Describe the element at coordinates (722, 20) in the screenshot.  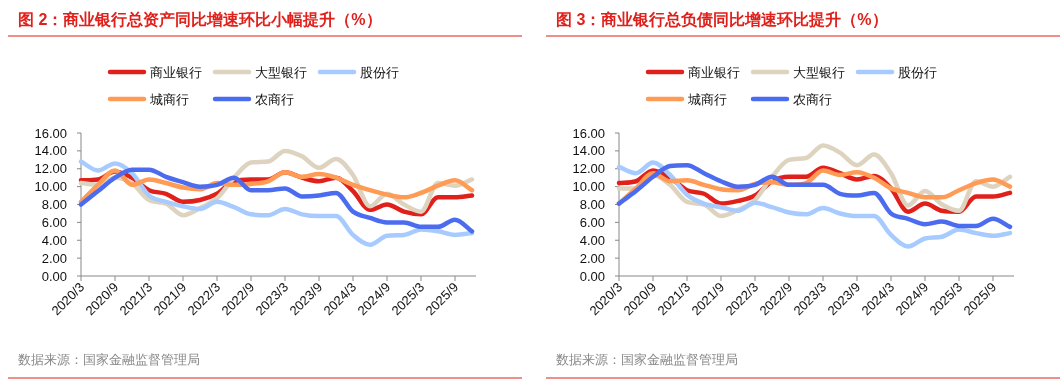
I see `chart-title: 图 3：商业银行总负债同比增速环比提升（%）` at that location.